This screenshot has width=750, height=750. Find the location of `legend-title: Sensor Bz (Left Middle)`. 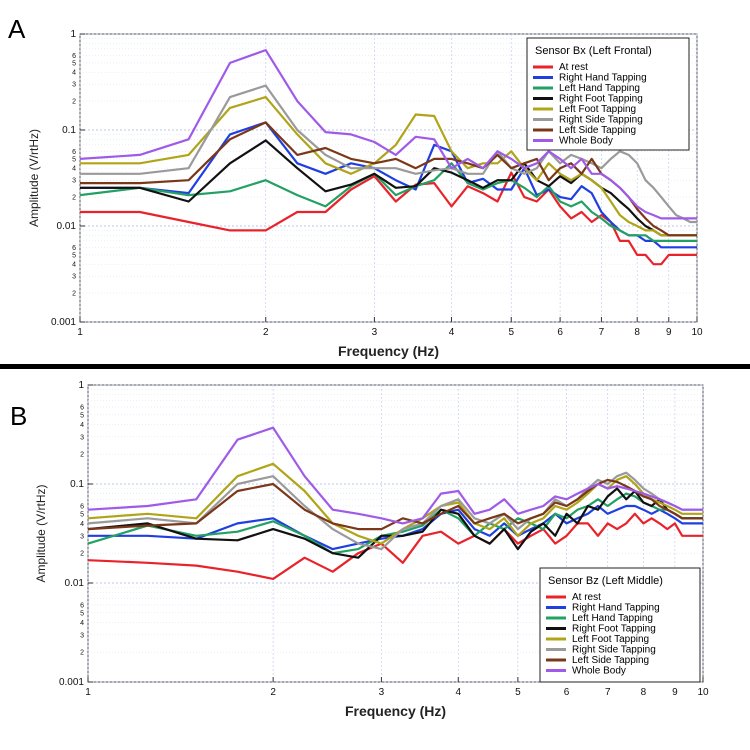

legend-title: Sensor Bz (Left Middle) is located at coordinates (605, 581).